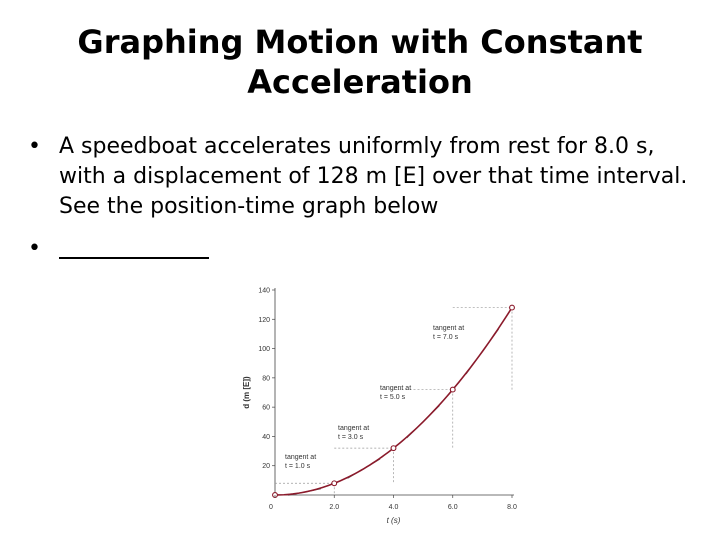  What do you see at coordinates (266, 466) in the screenshot?
I see `y-tick-label: 20` at bounding box center [266, 466].